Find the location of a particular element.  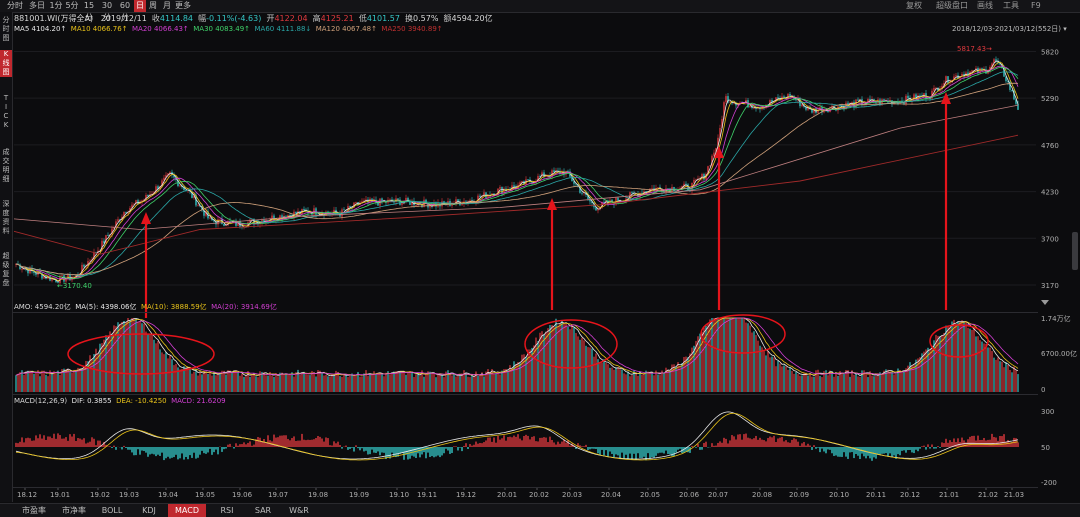

indicator-tab-6: SAR is located at coordinates (263, 510).